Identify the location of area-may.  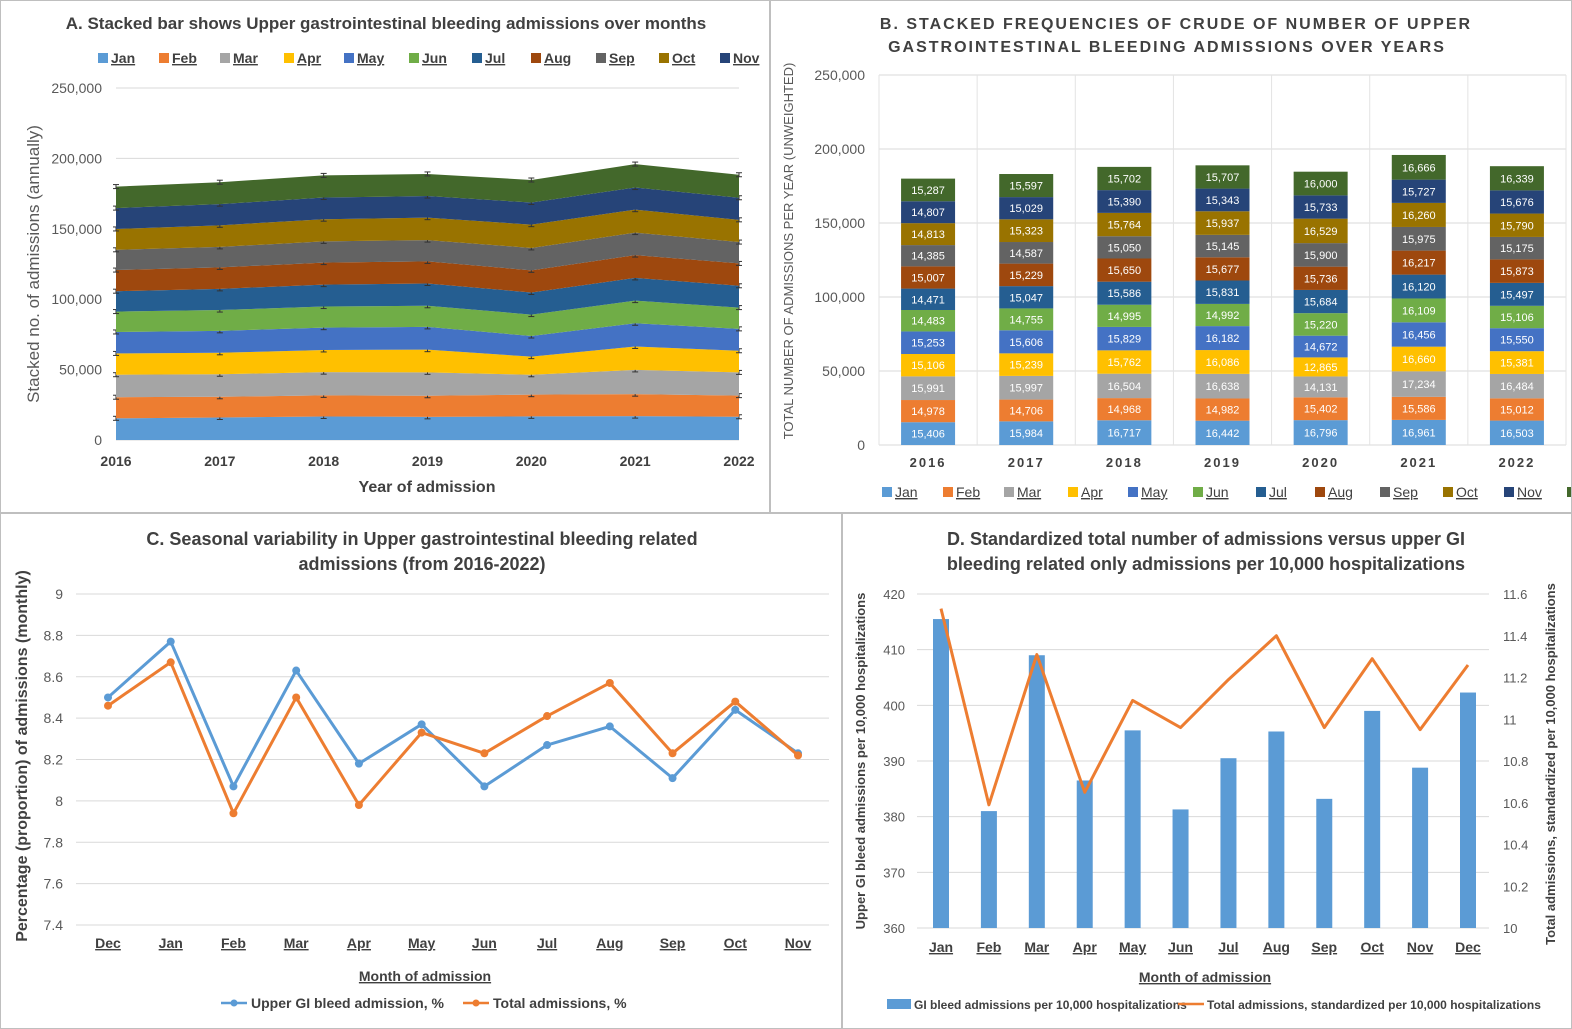
(427, 340).